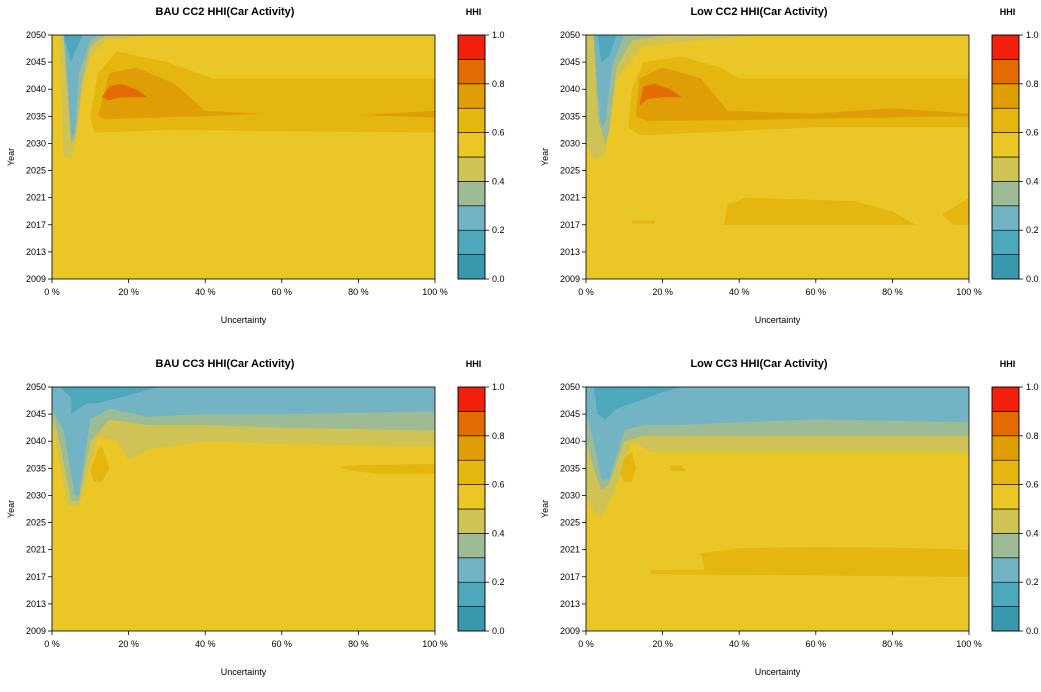 This screenshot has height=692, width=1041. Describe the element at coordinates (36, 631) in the screenshot. I see `y-tick-label: 2009` at that location.